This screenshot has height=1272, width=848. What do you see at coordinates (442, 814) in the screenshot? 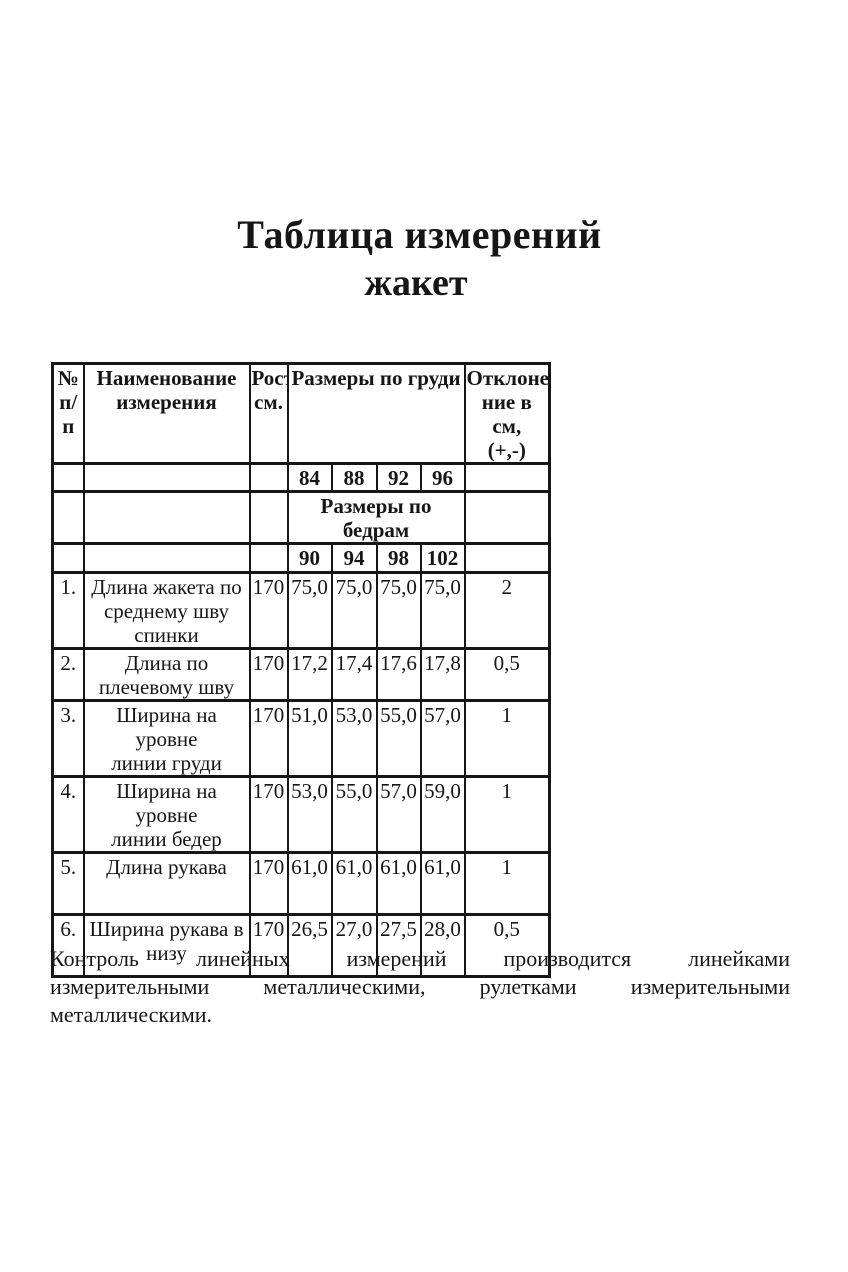
I see `size-value-cell: 59,0` at bounding box center [442, 814].